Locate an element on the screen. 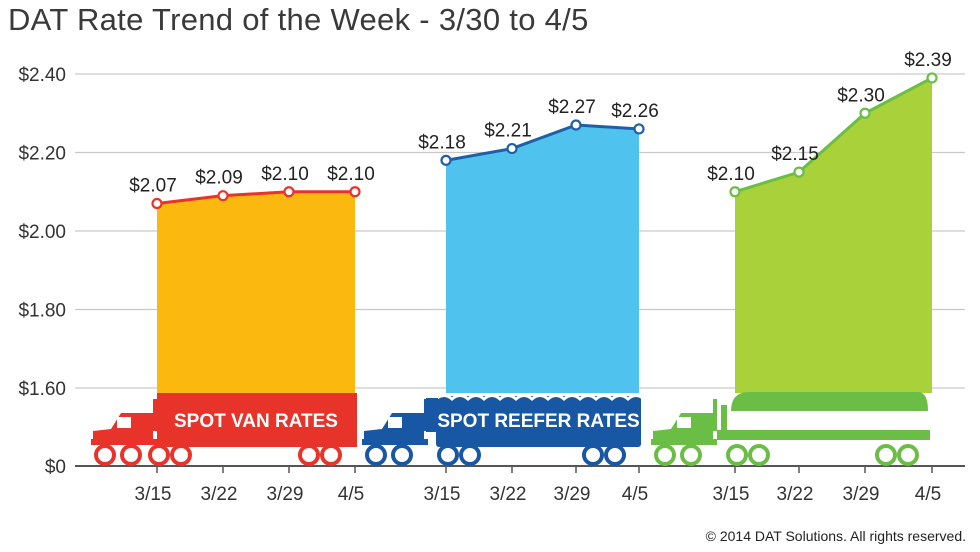 The width and height of the screenshot is (980, 552). data-label: $2.27 is located at coordinates (572, 107).